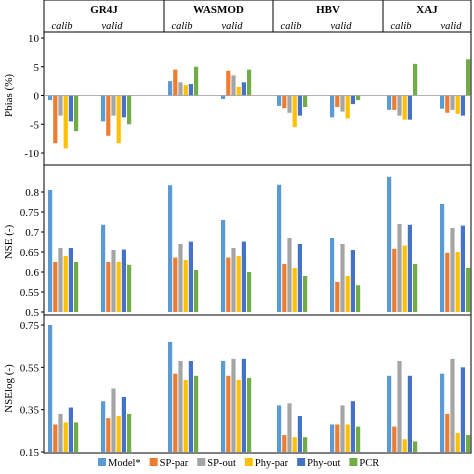  What do you see at coordinates (35, 125) in the screenshot?
I see `ytick-label: -5` at bounding box center [35, 125].